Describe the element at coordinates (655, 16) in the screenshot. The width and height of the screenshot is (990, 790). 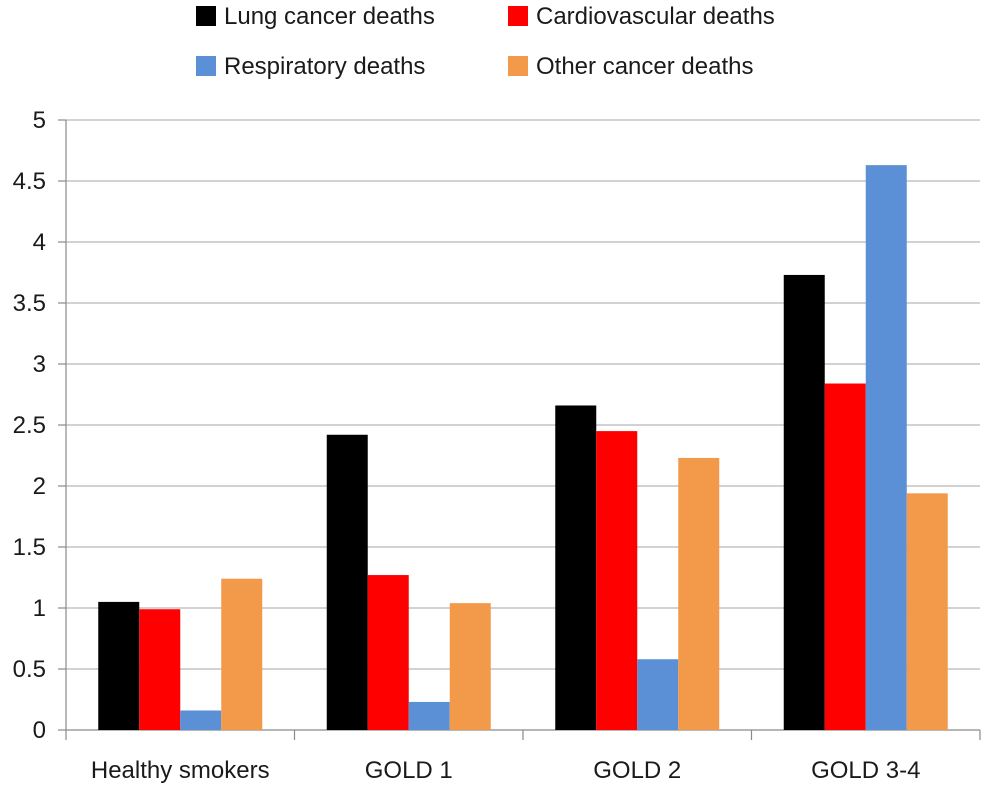
I see `legend-label: Cardiovascular deaths` at that location.